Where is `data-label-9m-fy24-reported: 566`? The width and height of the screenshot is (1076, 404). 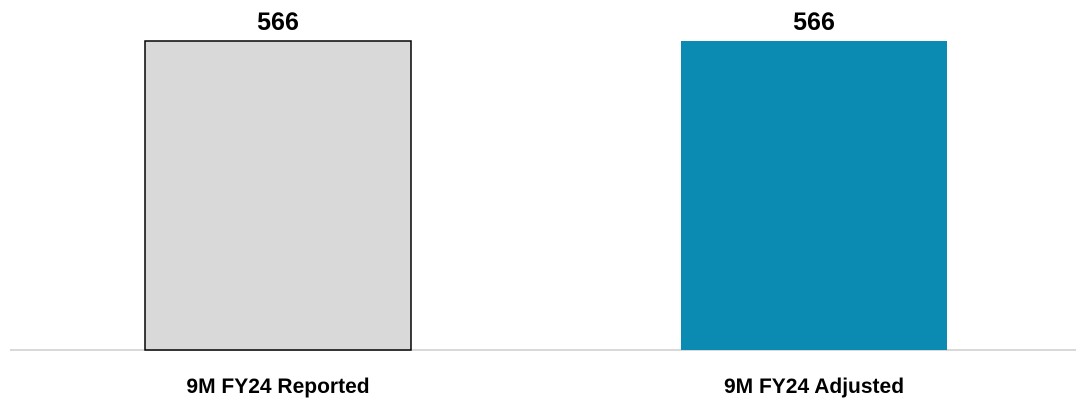
data-label-9m-fy24-reported: 566 is located at coordinates (278, 22).